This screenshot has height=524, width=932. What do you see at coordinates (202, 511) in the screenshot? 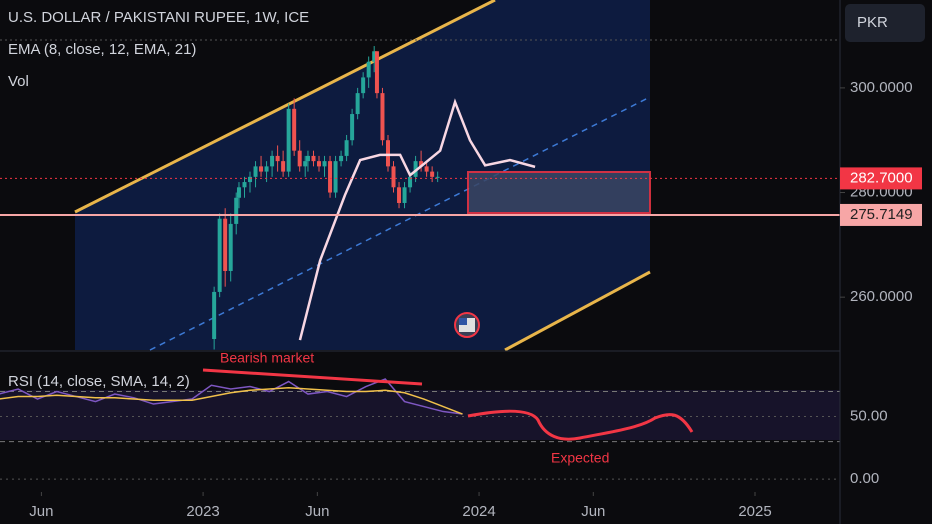
I see `x-tick-label: 2023` at bounding box center [202, 511].